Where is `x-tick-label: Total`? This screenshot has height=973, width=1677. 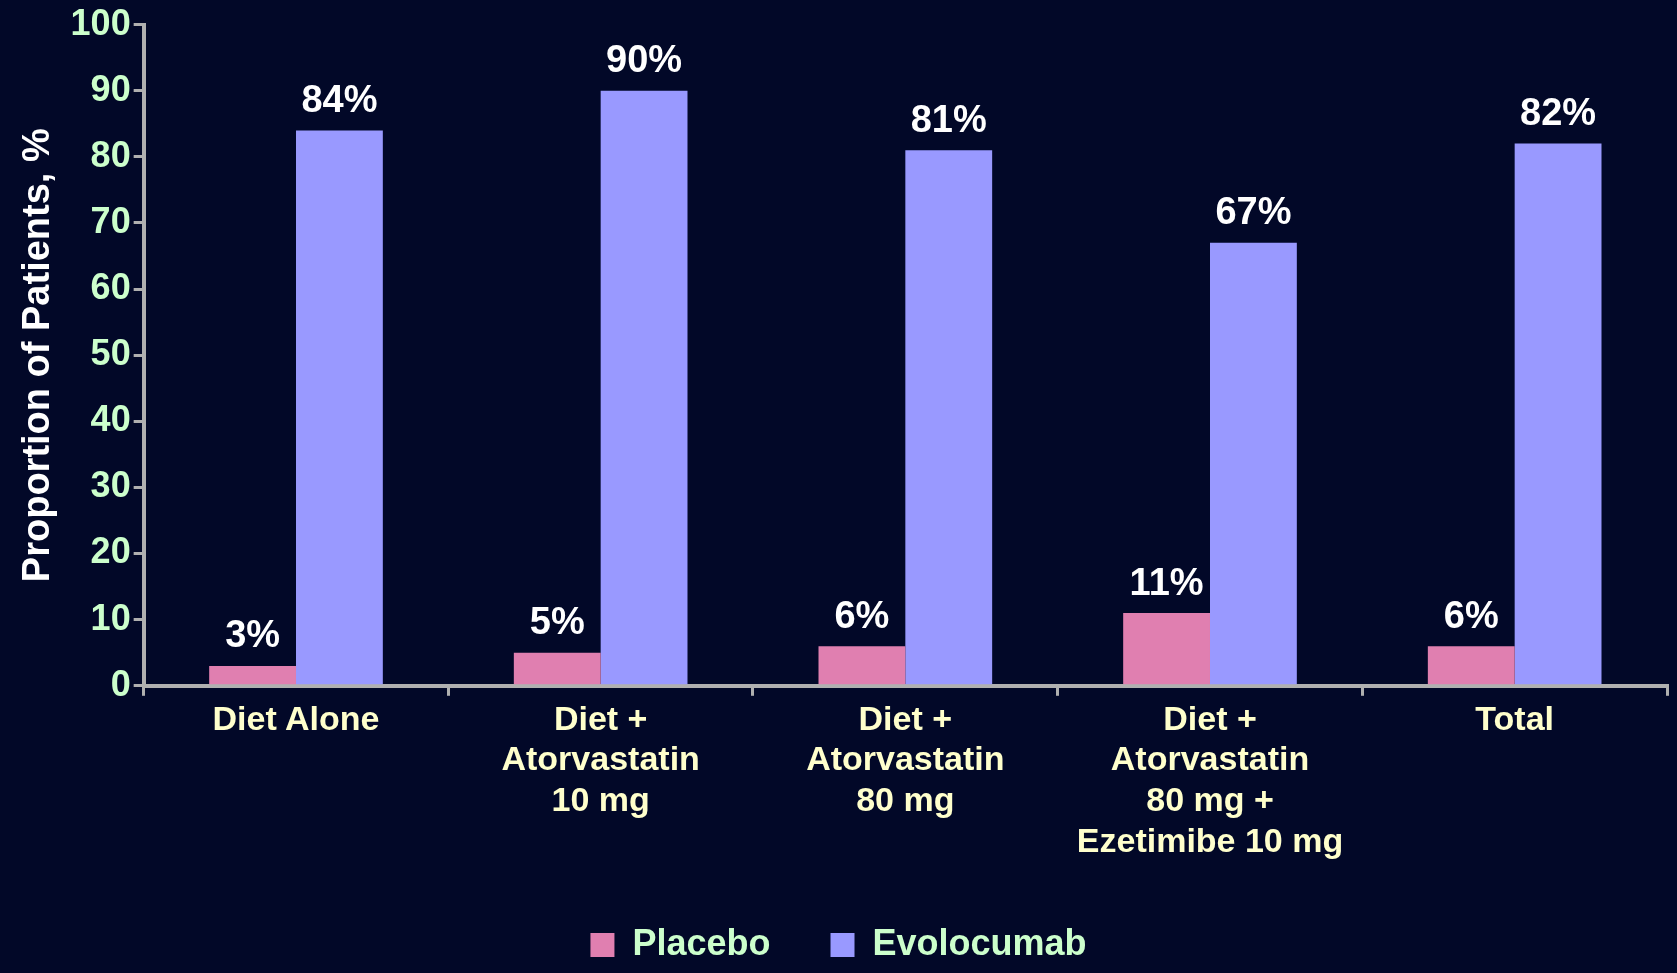 x-tick-label: Total is located at coordinates (1515, 717).